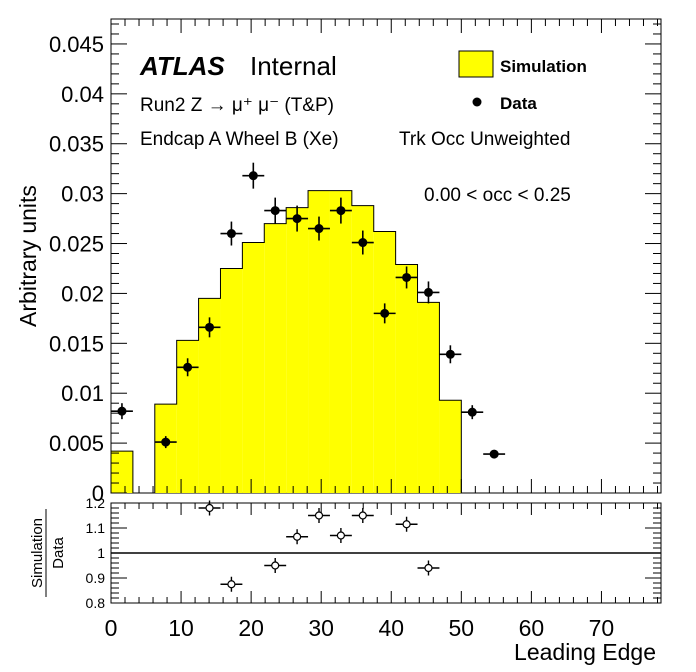 This screenshot has width=696, height=672. I want to click on internal-label: Internal, so click(293, 66).